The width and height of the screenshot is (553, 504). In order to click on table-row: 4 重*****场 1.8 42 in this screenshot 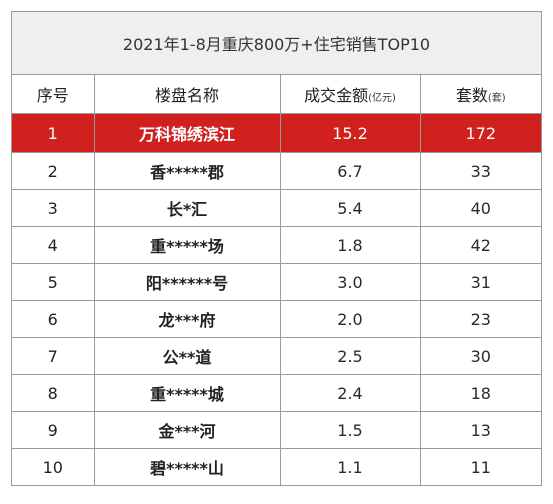, I will do `click(276, 245)`.